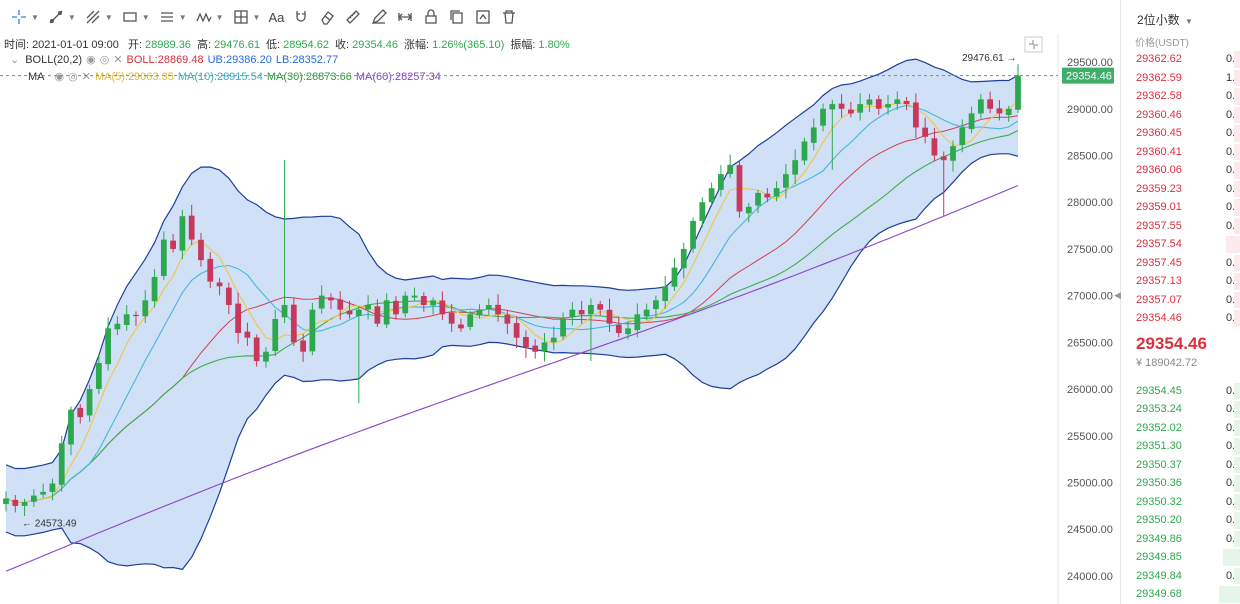 The image size is (1240, 604). I want to click on fullscreen-button, so click(1033, 44).